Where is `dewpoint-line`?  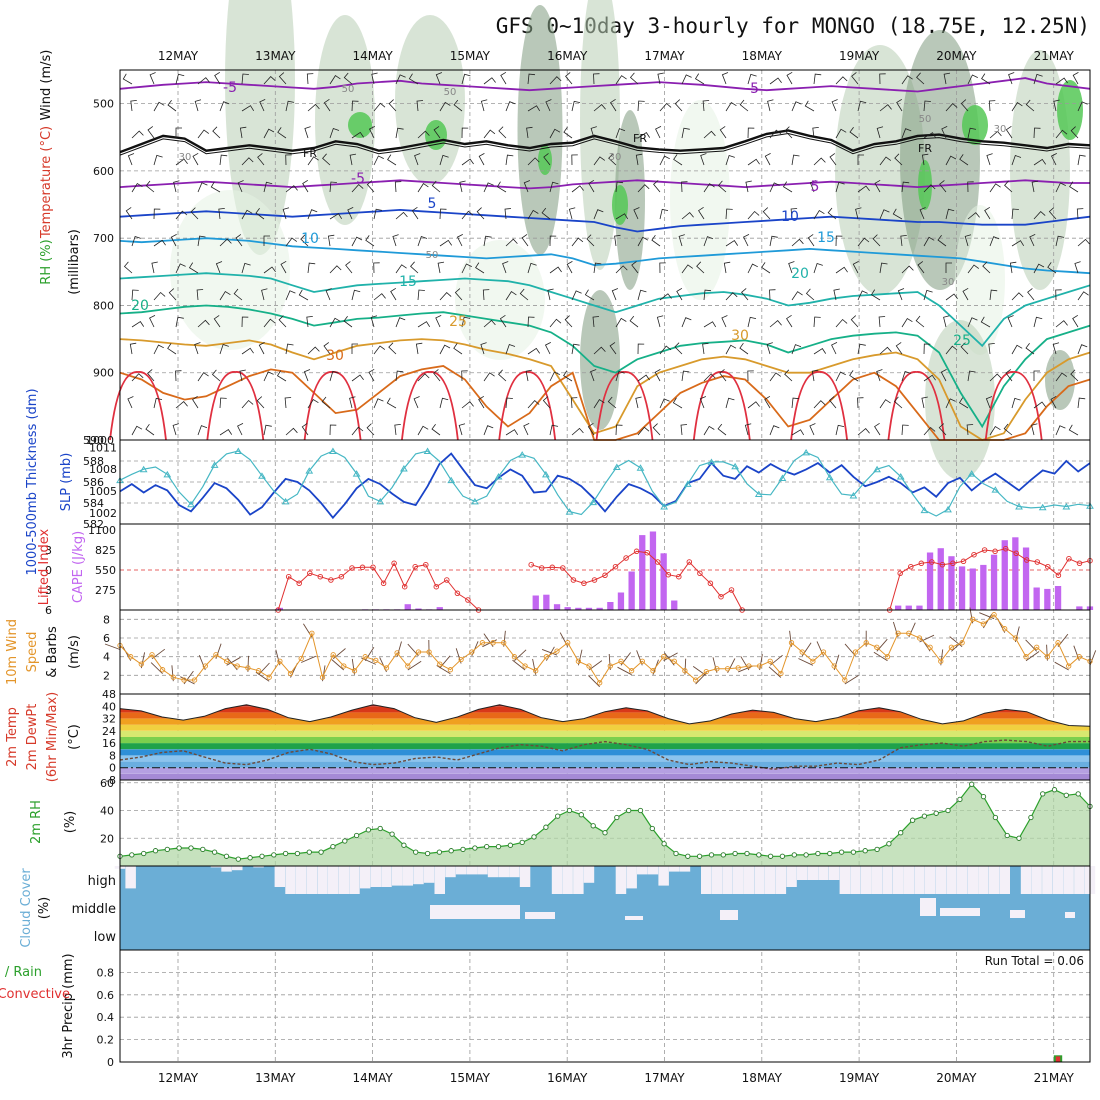 dewpoint-line is located at coordinates (604, 755).